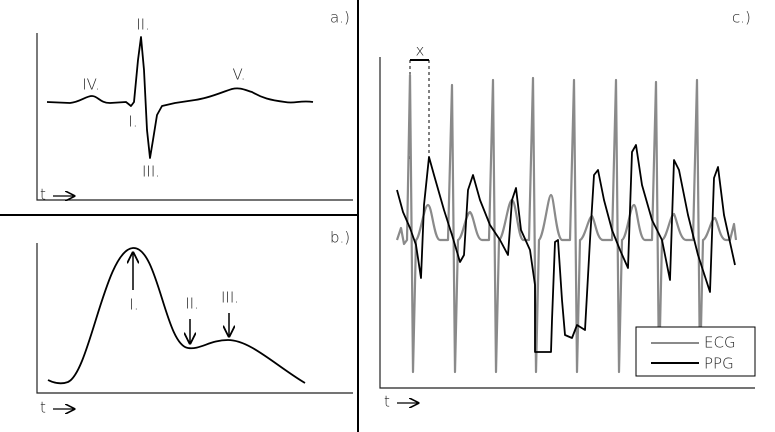 The image size is (775, 432). I want to click on annotation: V., so click(238, 75).